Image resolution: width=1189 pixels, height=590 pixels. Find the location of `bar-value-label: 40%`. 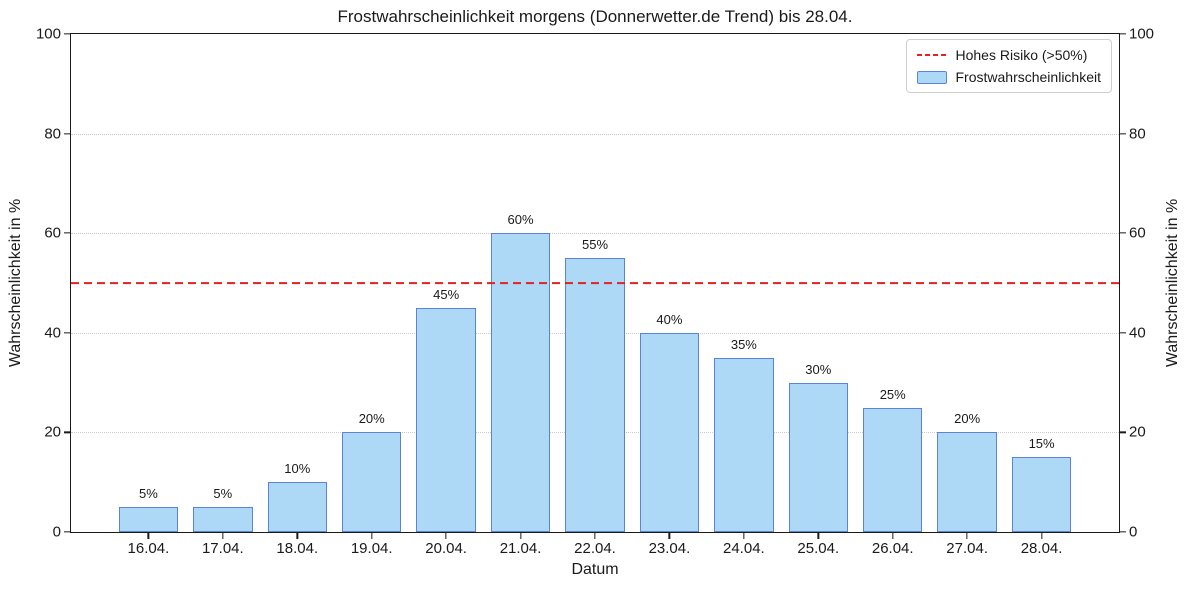

bar-value-label: 40% is located at coordinates (669, 319).